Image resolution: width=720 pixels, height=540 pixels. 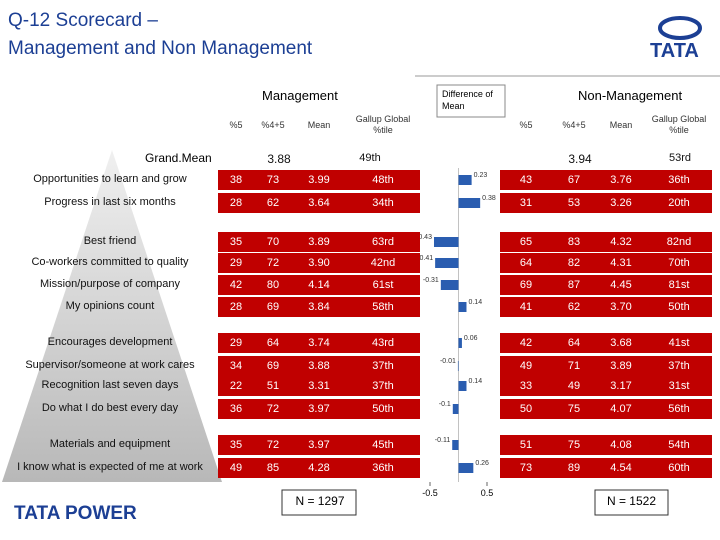 What do you see at coordinates (236, 242) in the screenshot?
I see `table-cell: 35` at bounding box center [236, 242].